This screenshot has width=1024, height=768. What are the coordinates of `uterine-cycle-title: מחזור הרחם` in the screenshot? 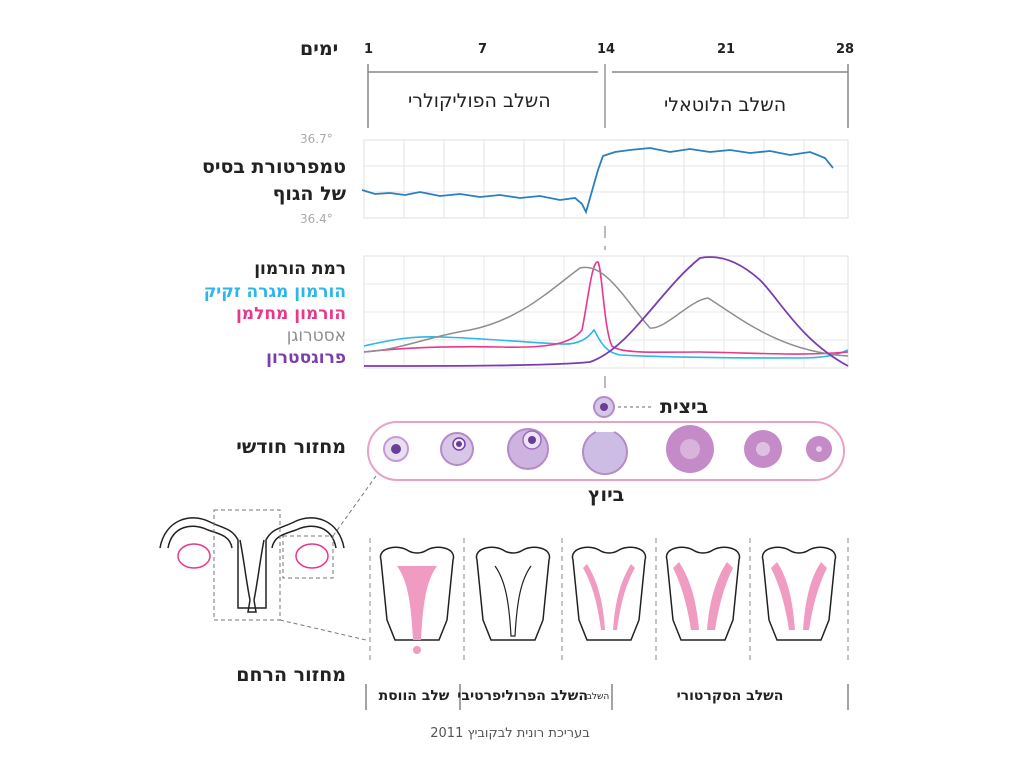 It's located at (291, 675).